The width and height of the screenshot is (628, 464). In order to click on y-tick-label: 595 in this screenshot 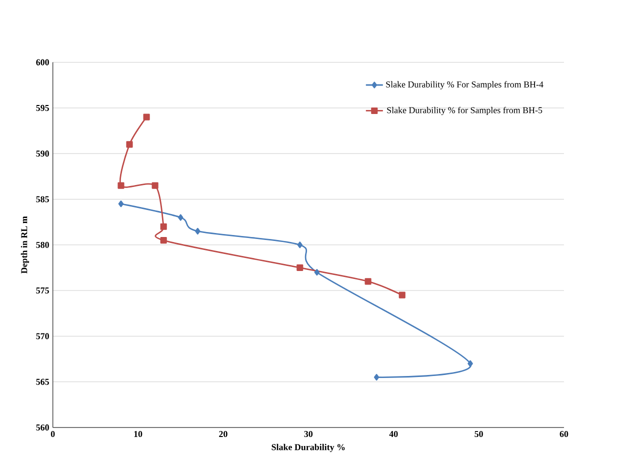, I will do `click(42, 107)`.